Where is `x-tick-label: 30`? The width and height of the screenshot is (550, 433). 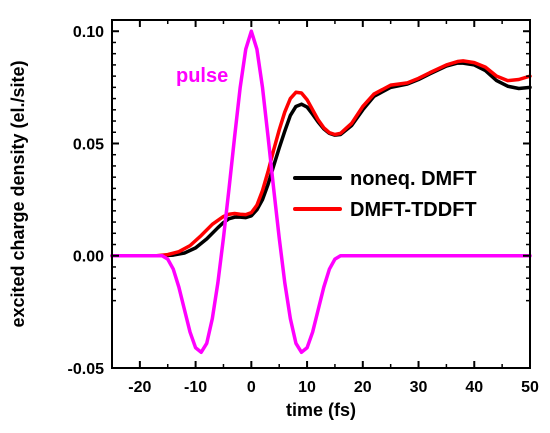
x-tick-label: 30 is located at coordinates (419, 387).